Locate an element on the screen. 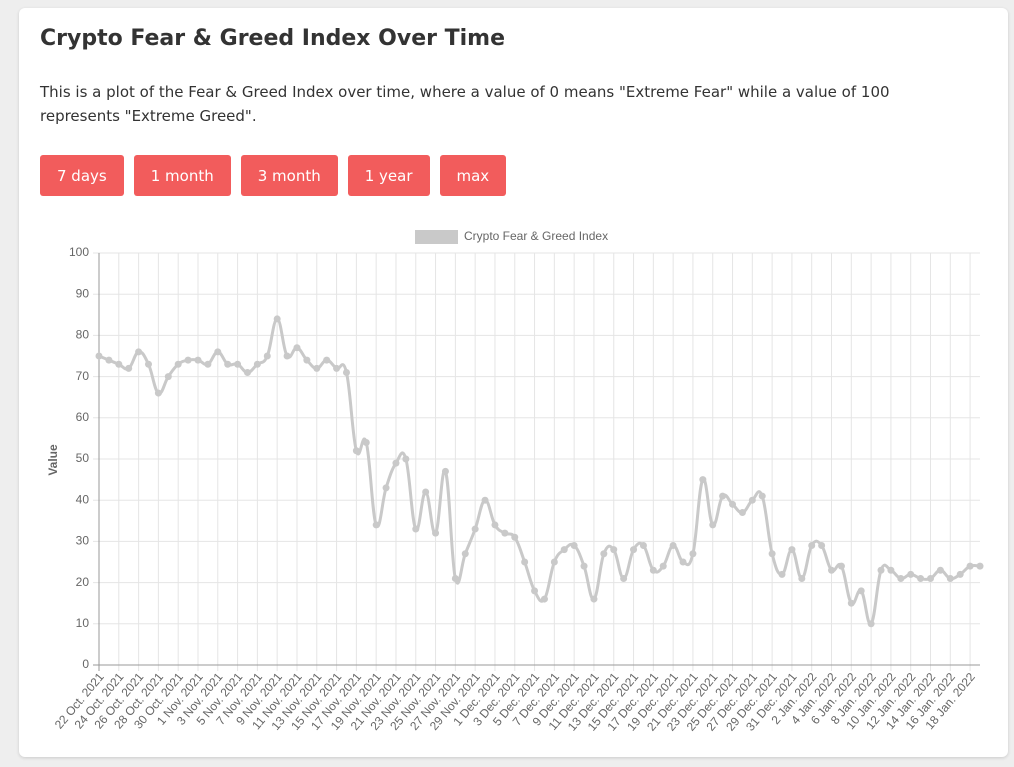 This screenshot has width=1014, height=767. y-tick-label: 30 is located at coordinates (83, 541).